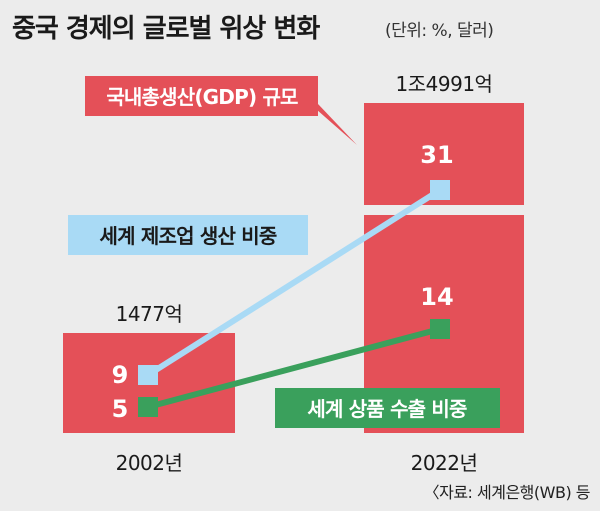 This screenshot has width=600, height=511. Describe the element at coordinates (436, 155) in the screenshot. I see `manufacturing-value-2022: 31` at that location.